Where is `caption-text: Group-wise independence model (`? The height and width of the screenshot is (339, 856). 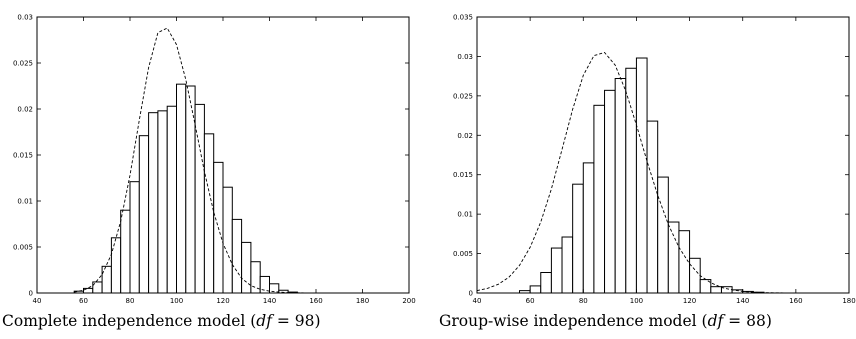 caption-text: Group-wise independence model ( is located at coordinates (573, 321).